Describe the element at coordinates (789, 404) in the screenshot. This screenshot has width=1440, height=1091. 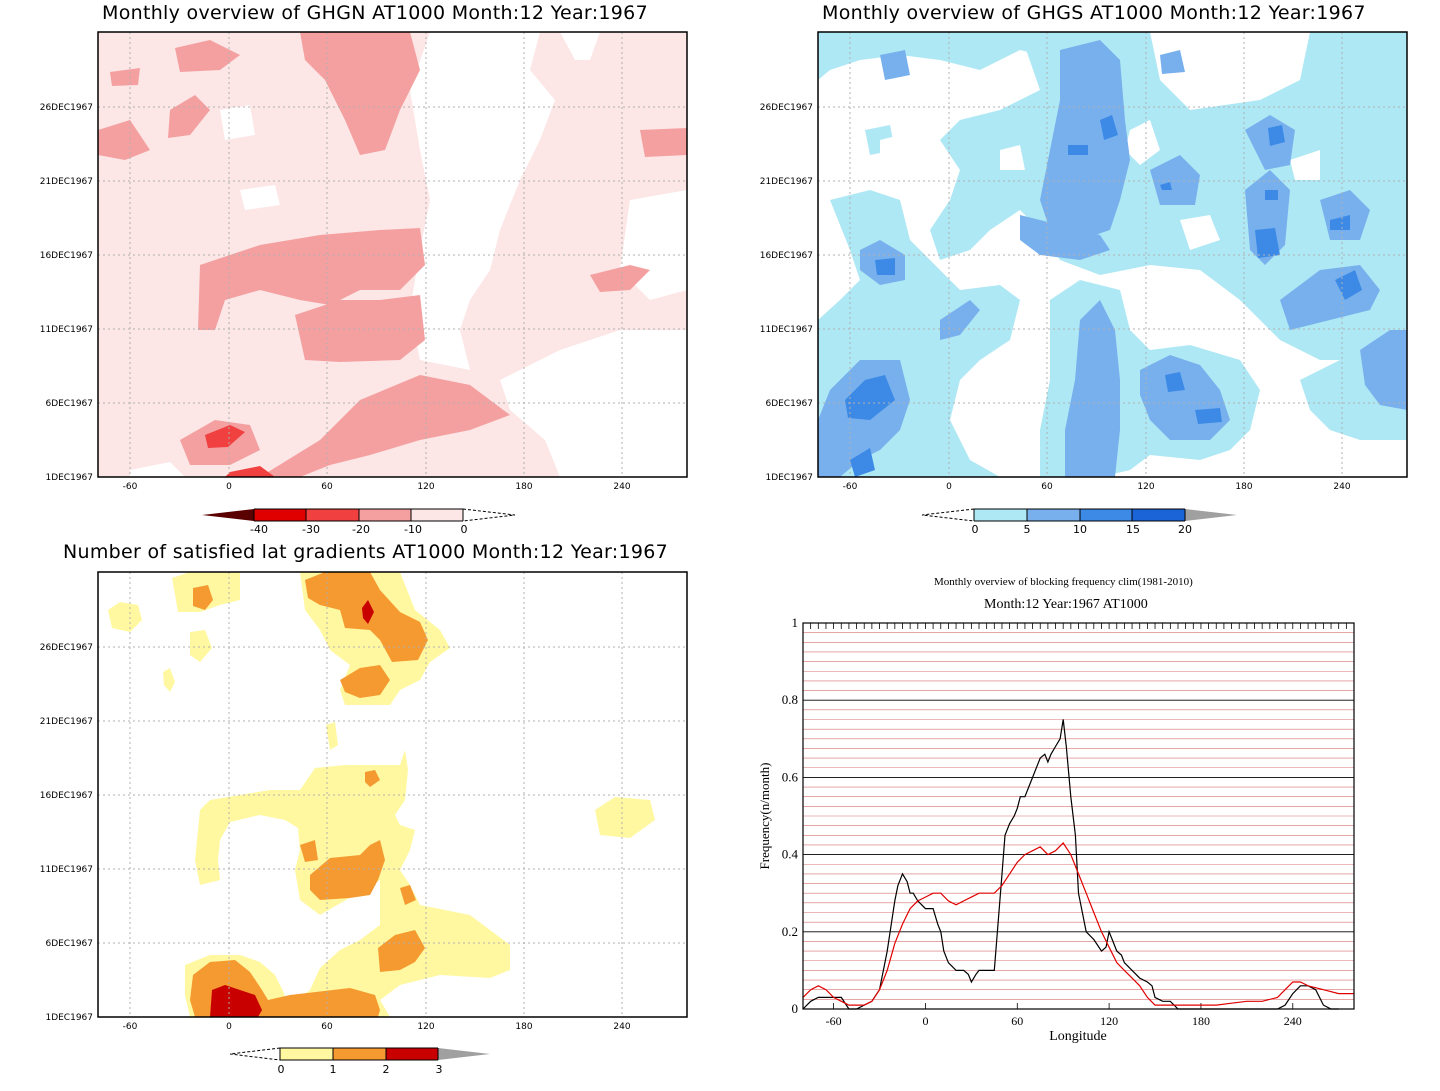
I see `ghgs-ytick: 6DEC1967` at that location.